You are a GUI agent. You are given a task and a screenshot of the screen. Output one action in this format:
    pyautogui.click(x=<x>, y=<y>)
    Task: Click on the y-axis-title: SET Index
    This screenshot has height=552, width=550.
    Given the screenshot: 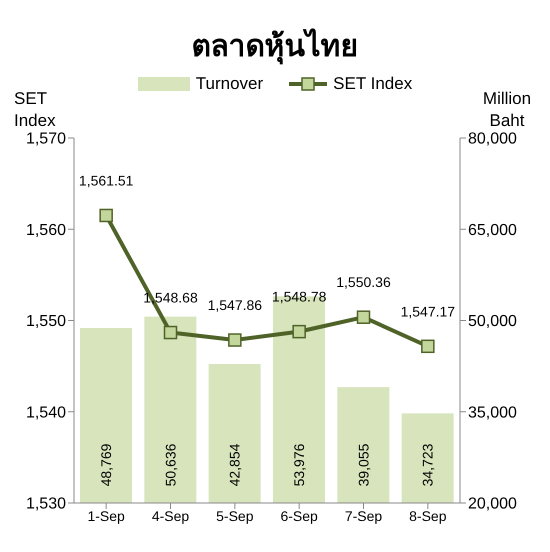 What is the action you would take?
    pyautogui.click(x=35, y=110)
    